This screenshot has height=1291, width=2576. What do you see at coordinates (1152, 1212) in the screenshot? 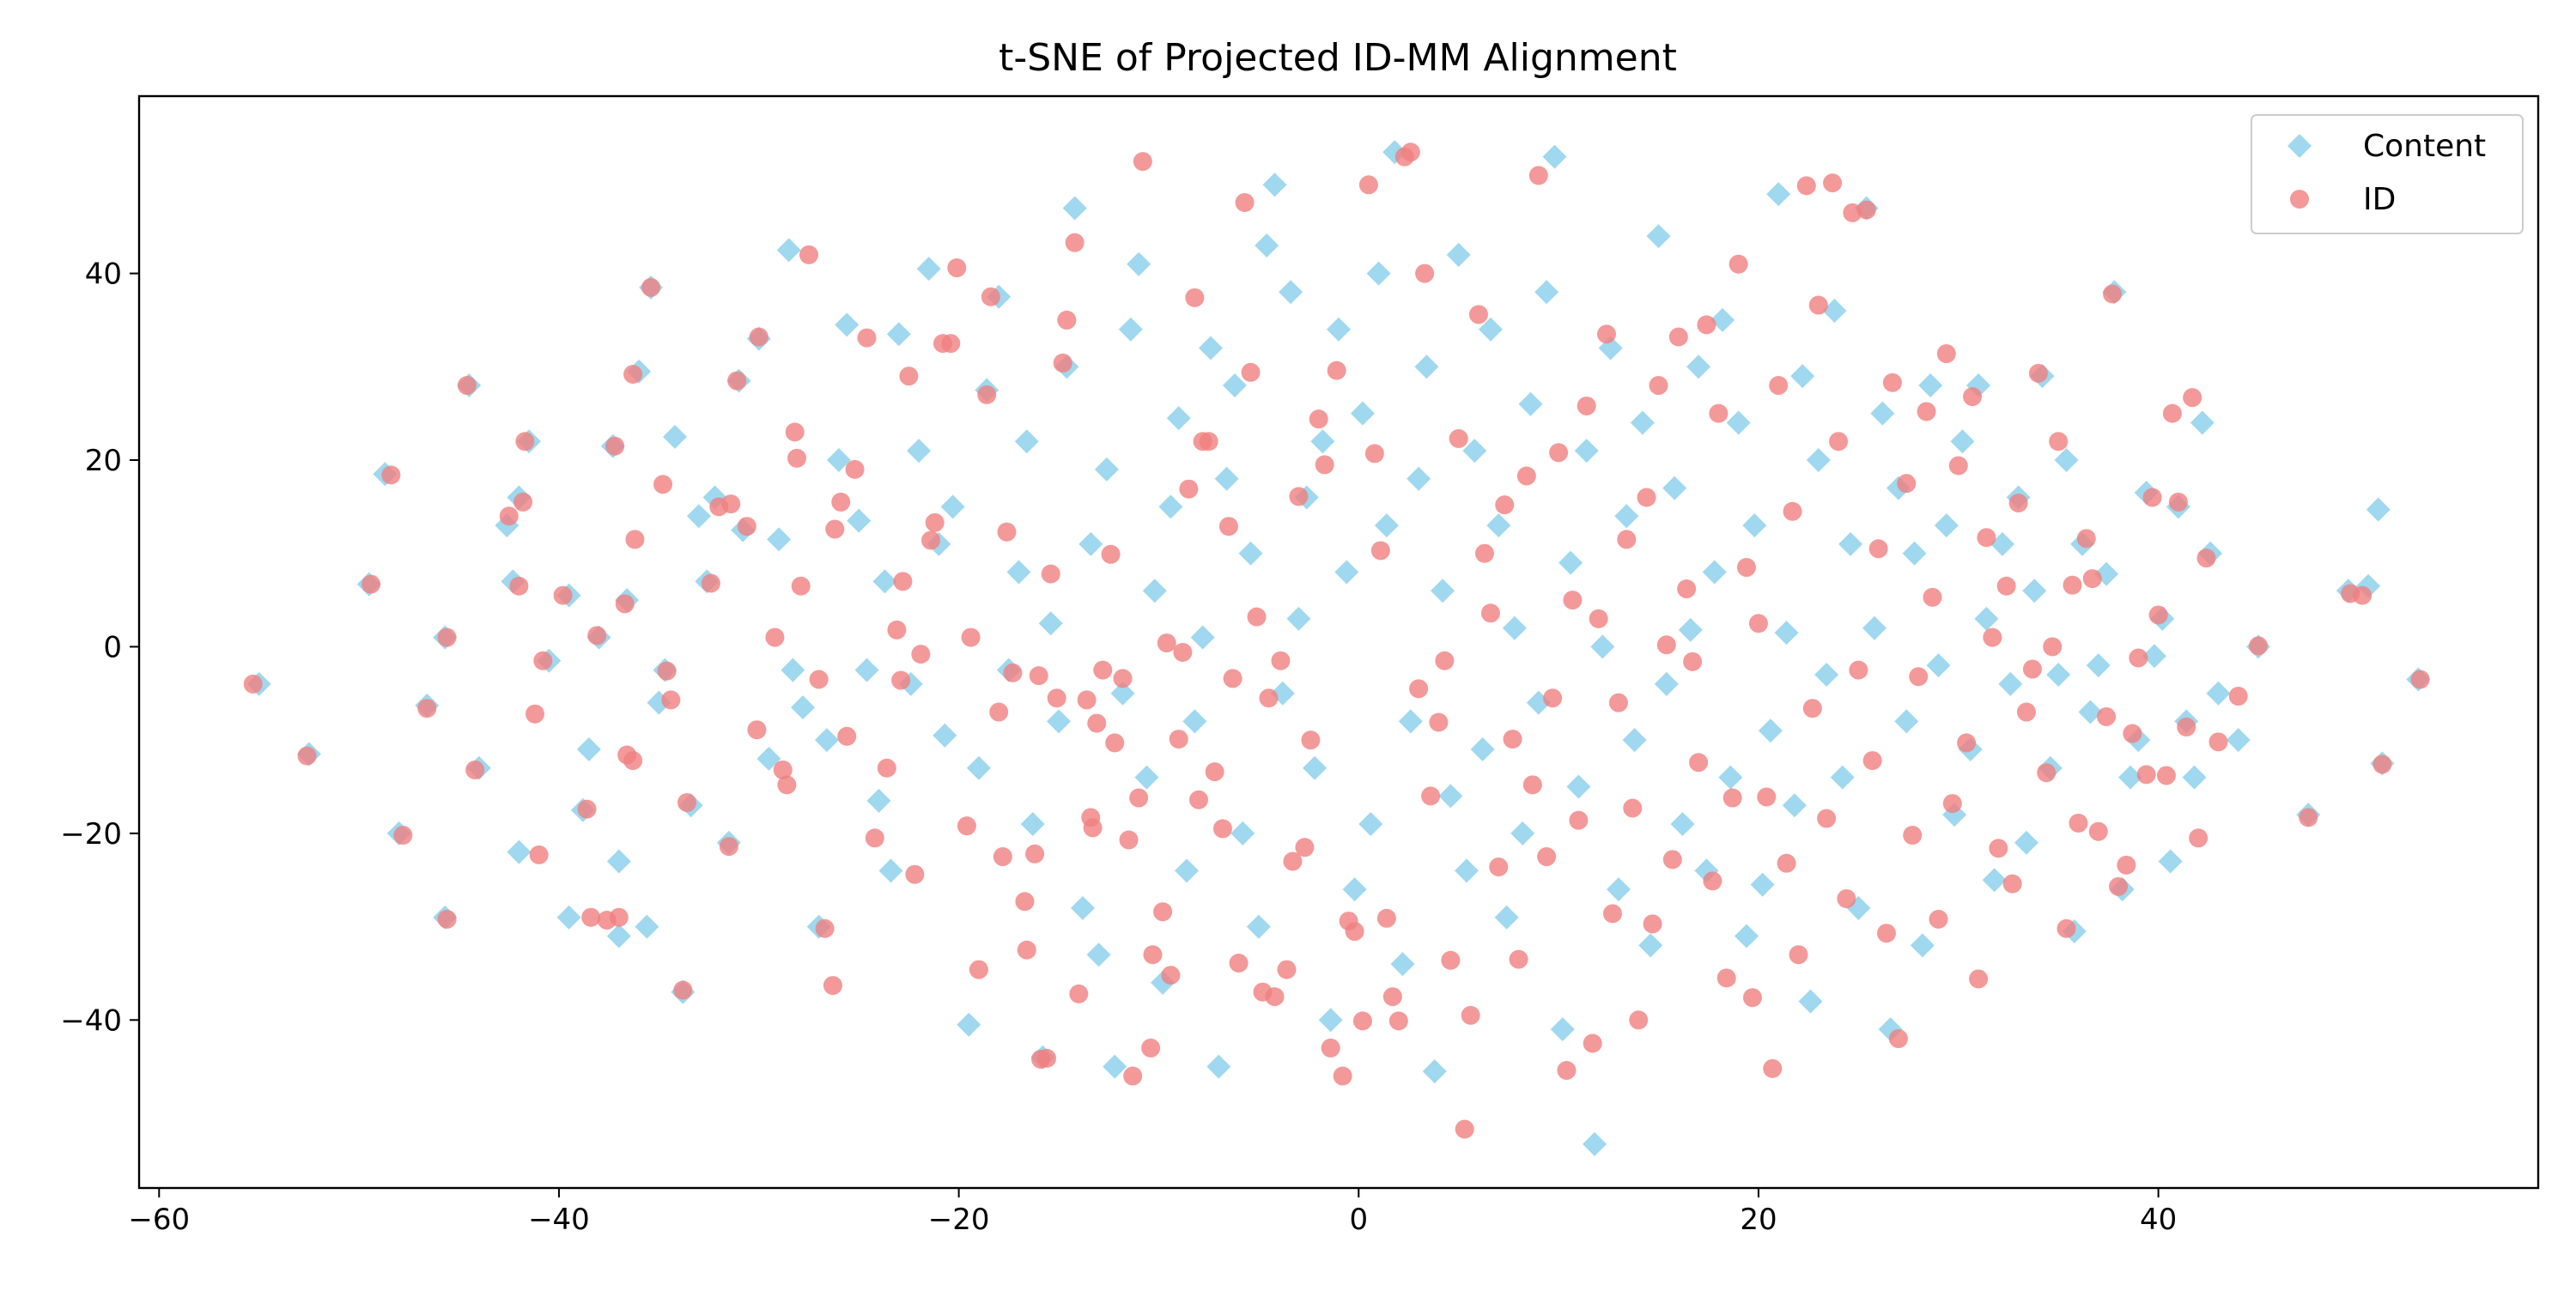
I see `x-axis: −60 −40 −20 0 20 40` at bounding box center [1152, 1212].